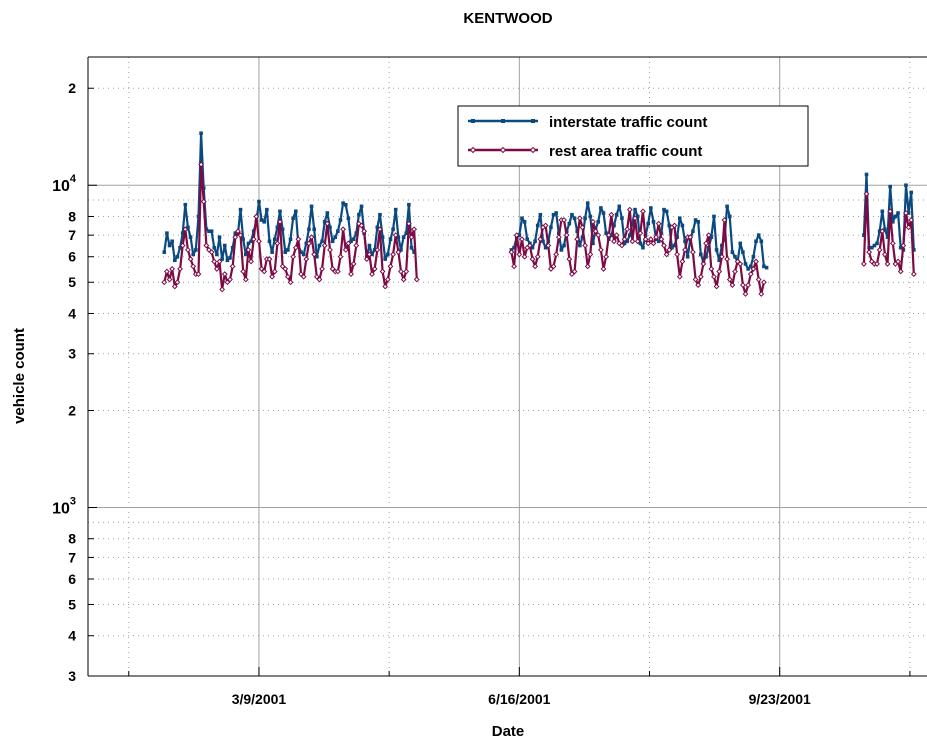 This screenshot has height=744, width=927. Describe the element at coordinates (72, 257) in the screenshot. I see `y-tick-label: 6` at that location.